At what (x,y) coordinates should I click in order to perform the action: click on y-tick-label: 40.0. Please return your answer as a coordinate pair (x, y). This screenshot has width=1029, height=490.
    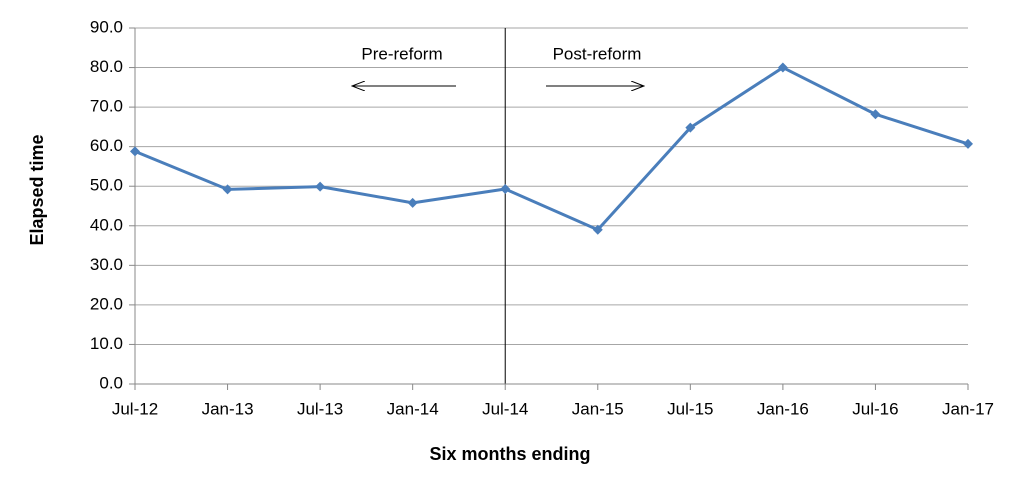
    Looking at the image, I should click on (106, 224).